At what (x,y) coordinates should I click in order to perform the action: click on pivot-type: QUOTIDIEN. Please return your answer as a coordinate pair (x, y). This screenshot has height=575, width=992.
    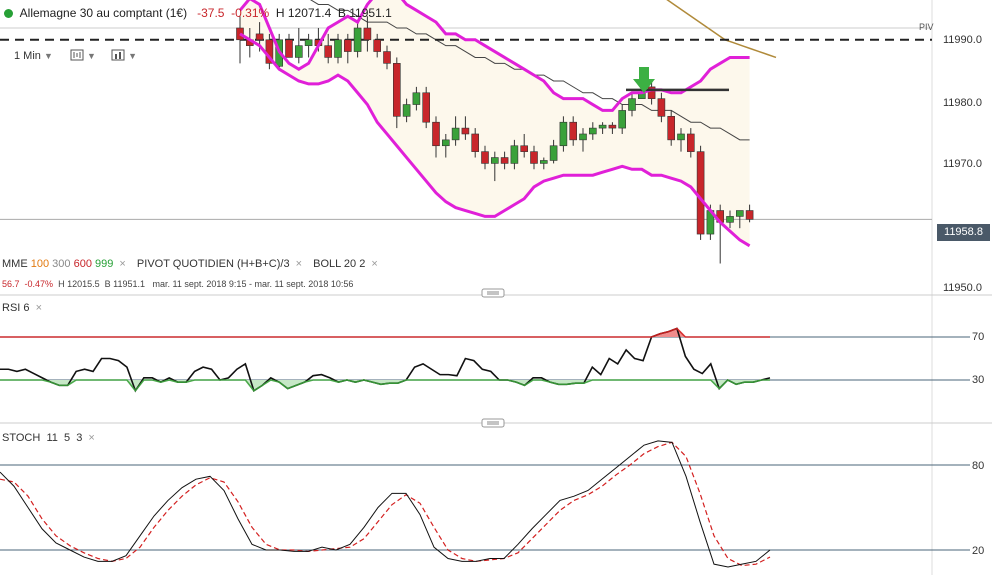
    Looking at the image, I should click on (203, 264).